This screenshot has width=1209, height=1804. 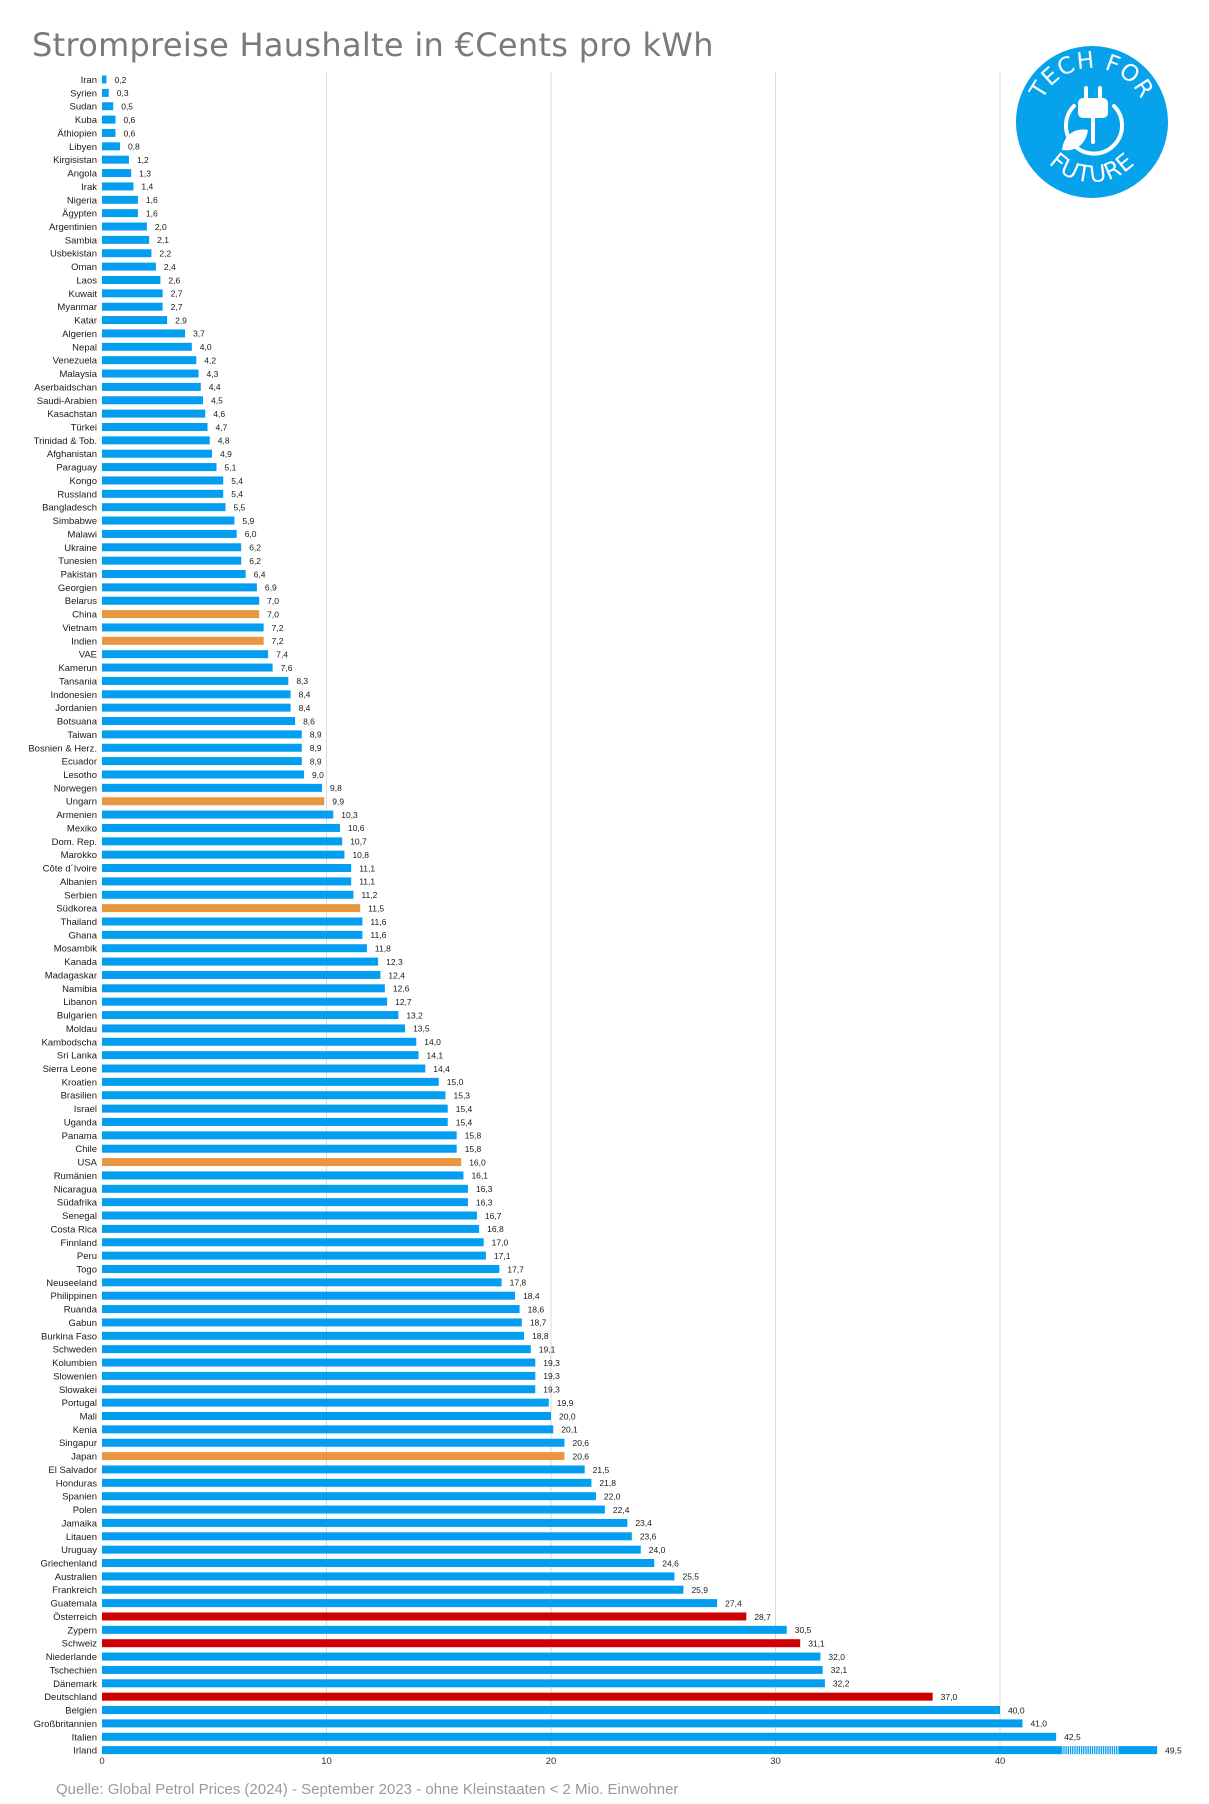 I want to click on value-label: 18,7, so click(x=538, y=1323).